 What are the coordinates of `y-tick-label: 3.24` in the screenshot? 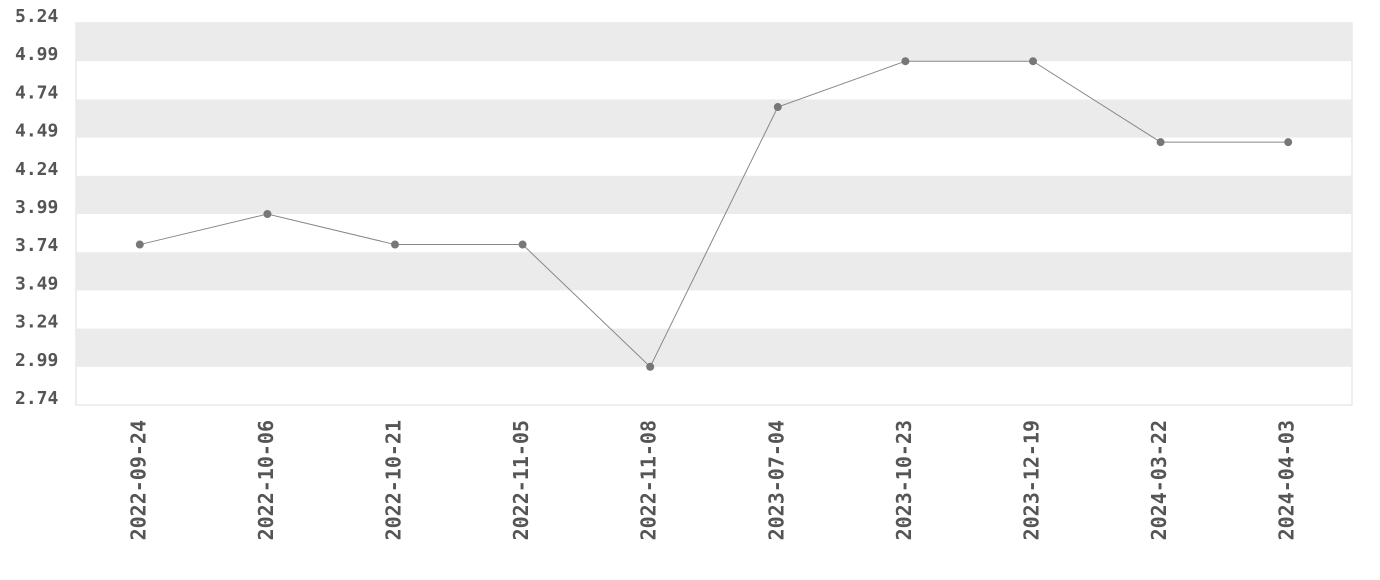 It's located at (37, 322).